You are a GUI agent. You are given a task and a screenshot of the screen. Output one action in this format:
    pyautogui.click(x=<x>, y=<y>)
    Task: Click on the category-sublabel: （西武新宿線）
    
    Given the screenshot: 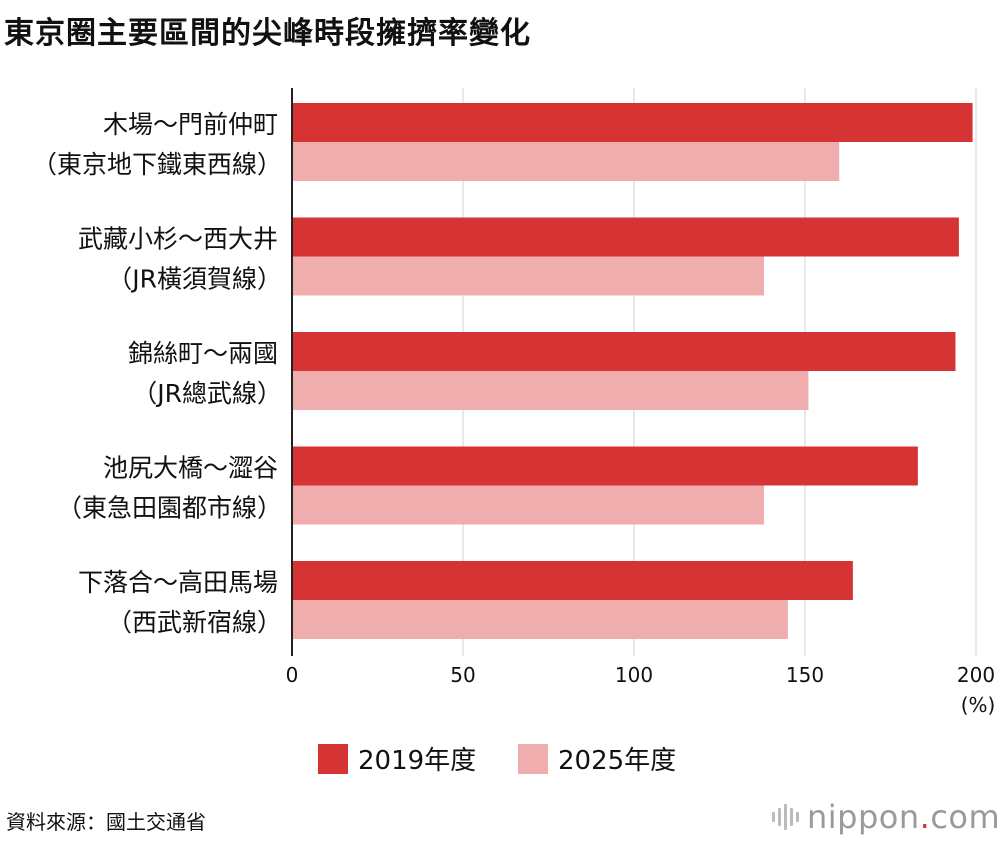 What is the action you would take?
    pyautogui.click(x=194, y=622)
    